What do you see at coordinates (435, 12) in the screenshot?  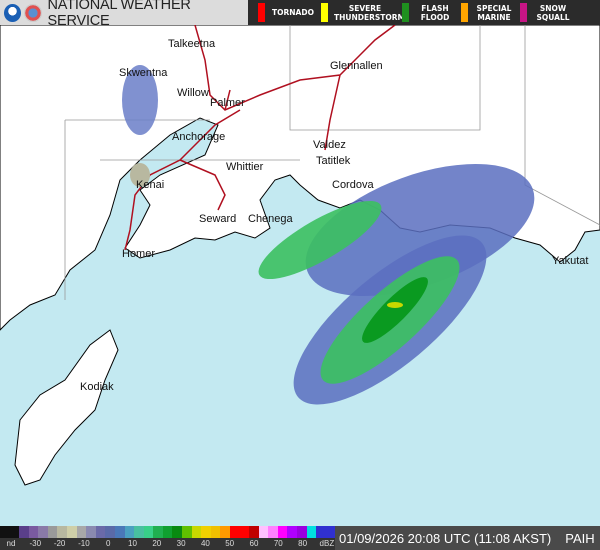 I see `warning-label: FLASH FLOOD` at bounding box center [435, 12].